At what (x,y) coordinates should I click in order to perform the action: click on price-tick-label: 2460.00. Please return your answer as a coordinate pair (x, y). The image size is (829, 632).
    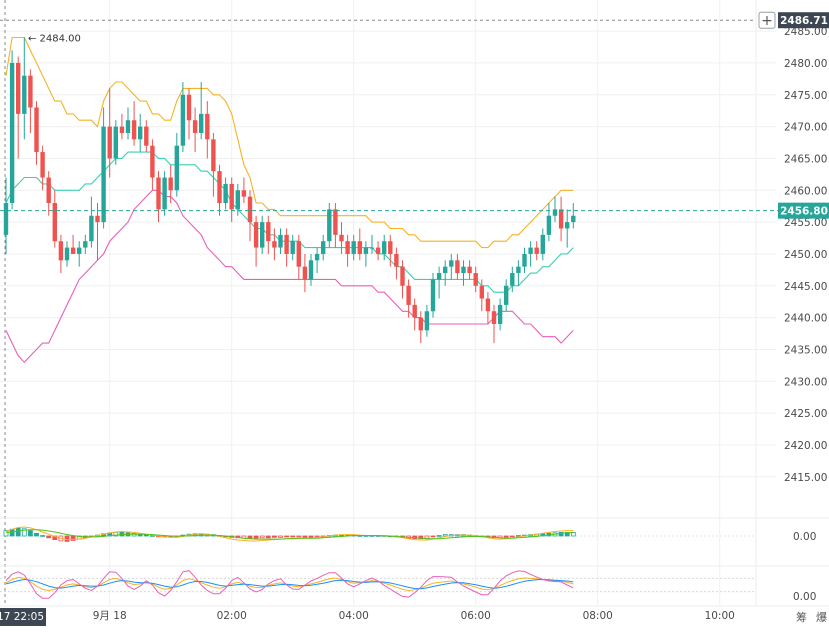
    Looking at the image, I should click on (805, 191).